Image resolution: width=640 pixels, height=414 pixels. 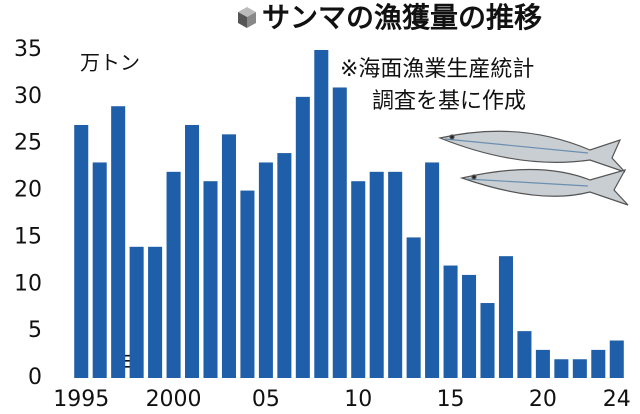 I want to click on x-tick-label: 05, so click(x=266, y=399).